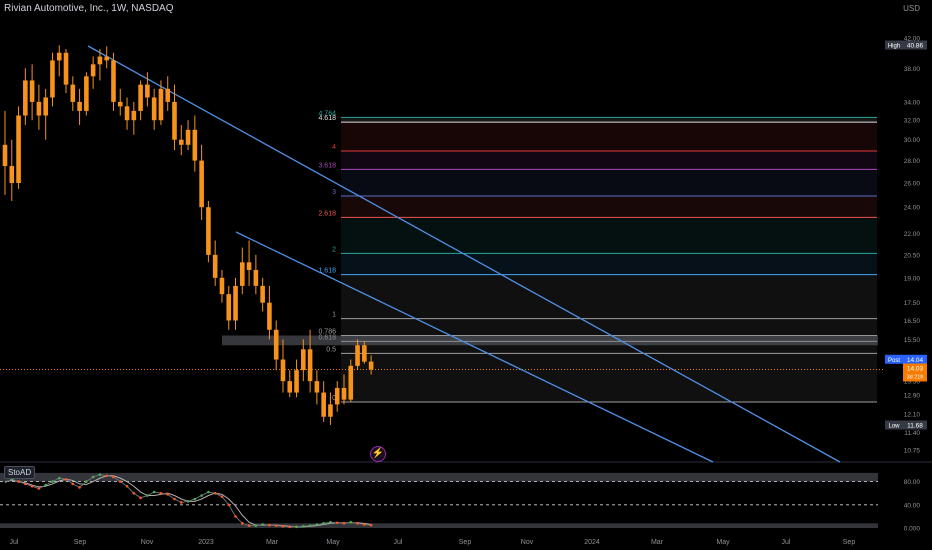 The image size is (932, 550). What do you see at coordinates (912, 321) in the screenshot?
I see `price-tick-label: 16.50` at bounding box center [912, 321].